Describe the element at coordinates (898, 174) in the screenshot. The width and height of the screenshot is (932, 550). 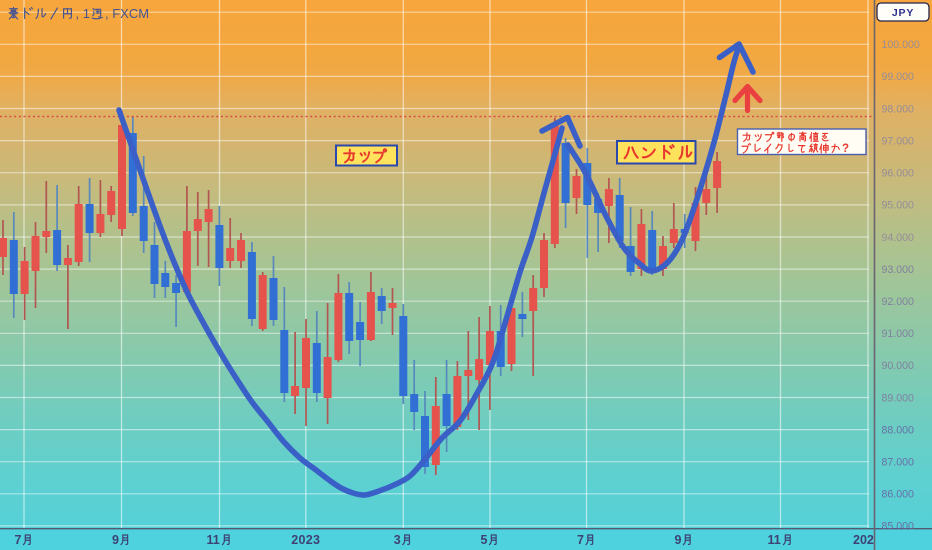
I see `svg-text: 96.000` at that location.